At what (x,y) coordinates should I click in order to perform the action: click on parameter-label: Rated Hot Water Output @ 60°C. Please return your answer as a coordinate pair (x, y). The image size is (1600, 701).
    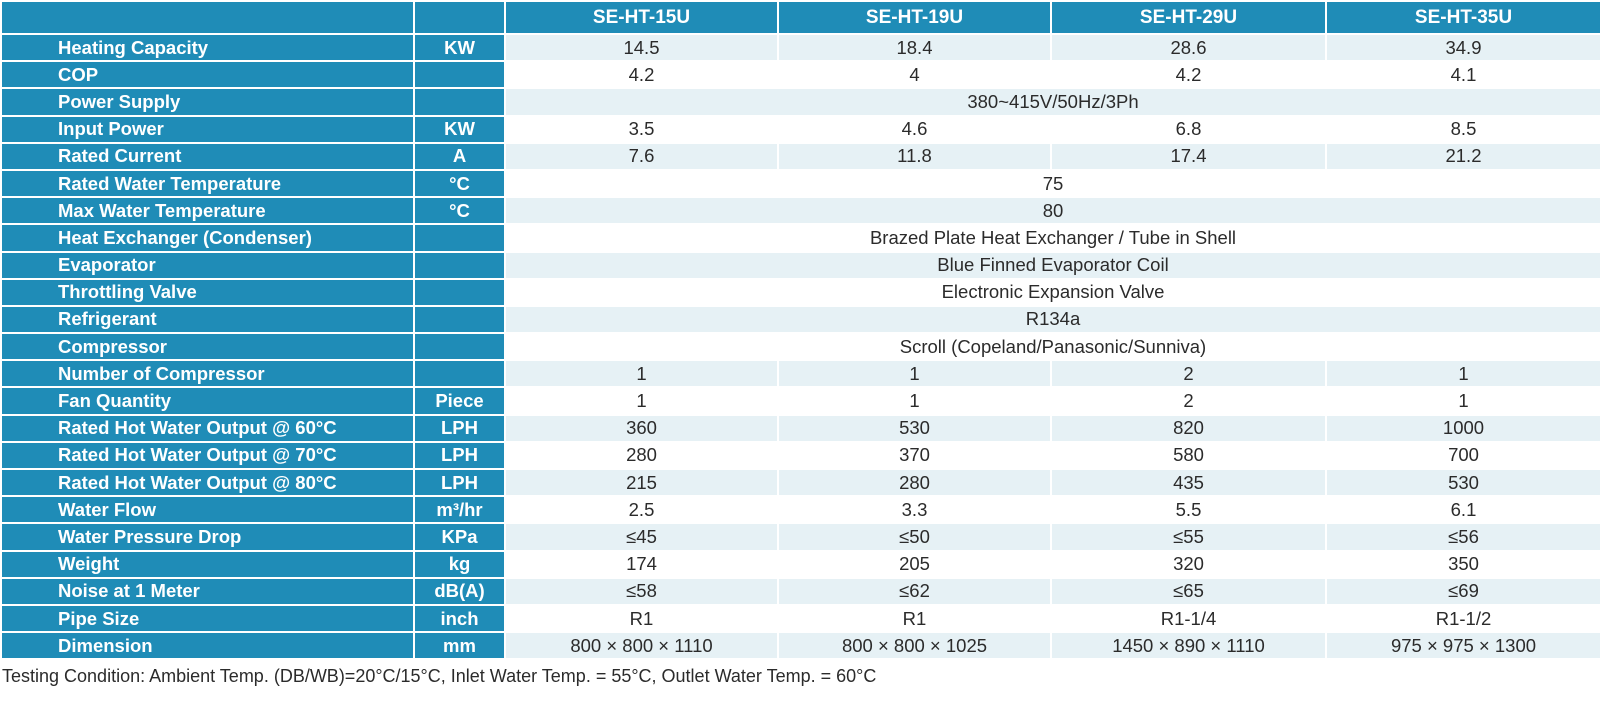
    Looking at the image, I should click on (207, 428).